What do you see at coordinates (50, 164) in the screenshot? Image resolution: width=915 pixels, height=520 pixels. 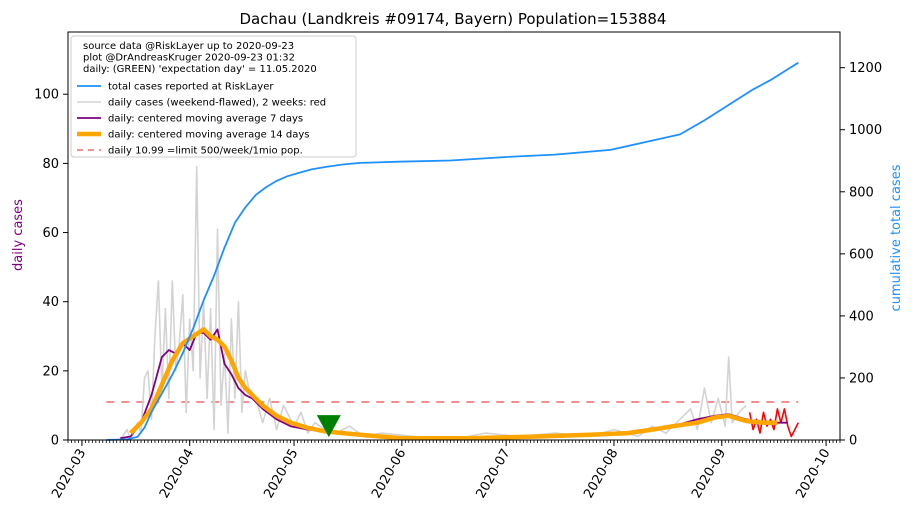 I see `y-left-tick-label: 80` at bounding box center [50, 164].